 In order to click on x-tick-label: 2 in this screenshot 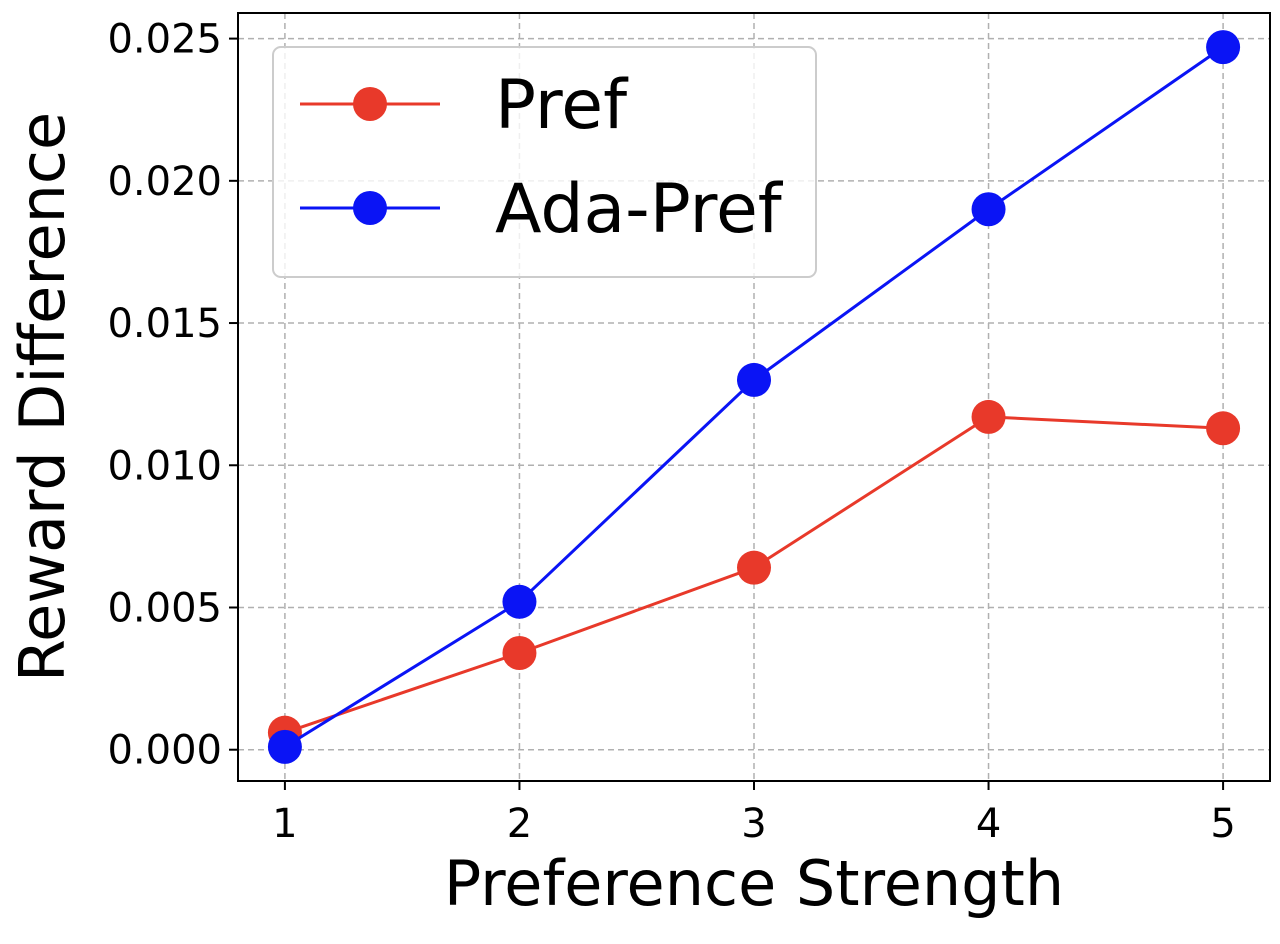, I will do `click(519, 824)`.